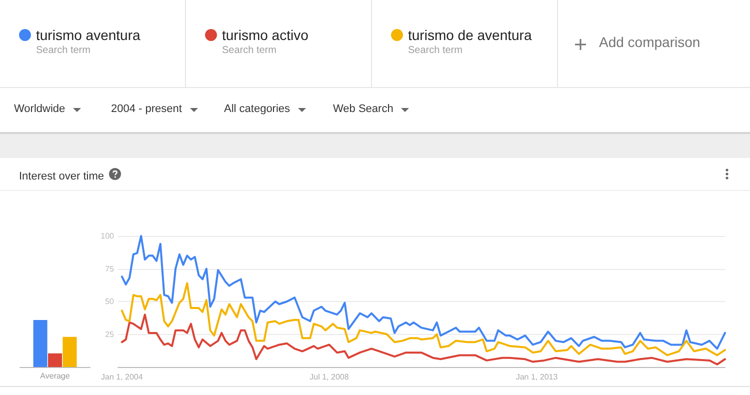  I want to click on x-tick-label: Average, so click(55, 376).